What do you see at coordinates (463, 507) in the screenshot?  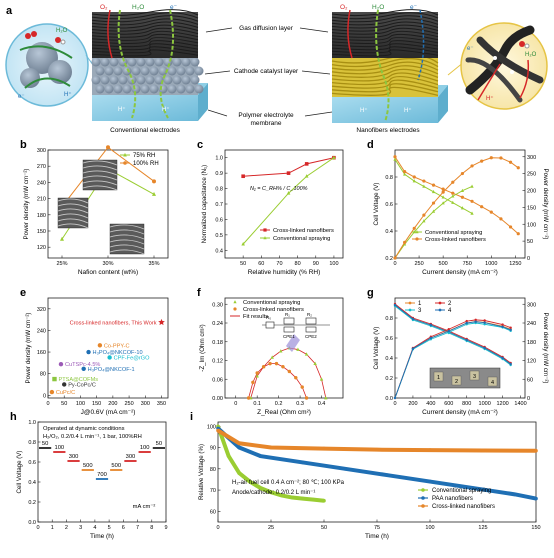 I see `legend-label: Cross-linked nanofibers` at bounding box center [463, 507].